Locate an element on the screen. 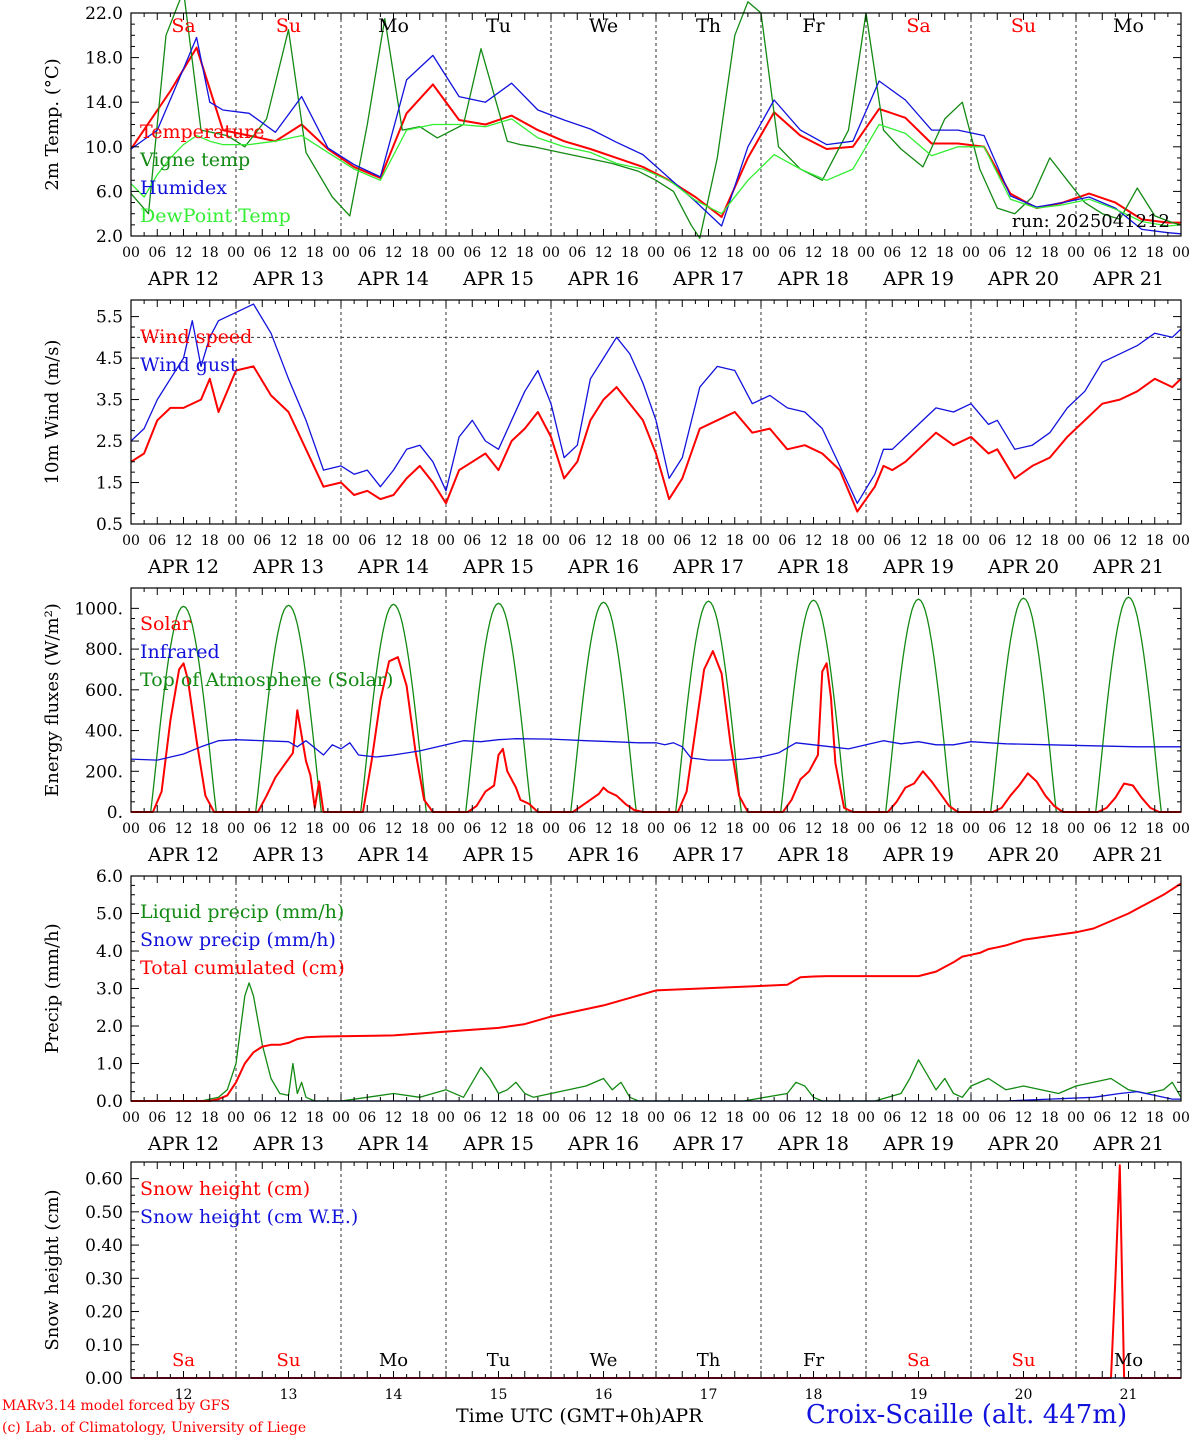 This screenshot has height=1440, width=1194. series-line-dewpoint-temp is located at coordinates (656, 172).